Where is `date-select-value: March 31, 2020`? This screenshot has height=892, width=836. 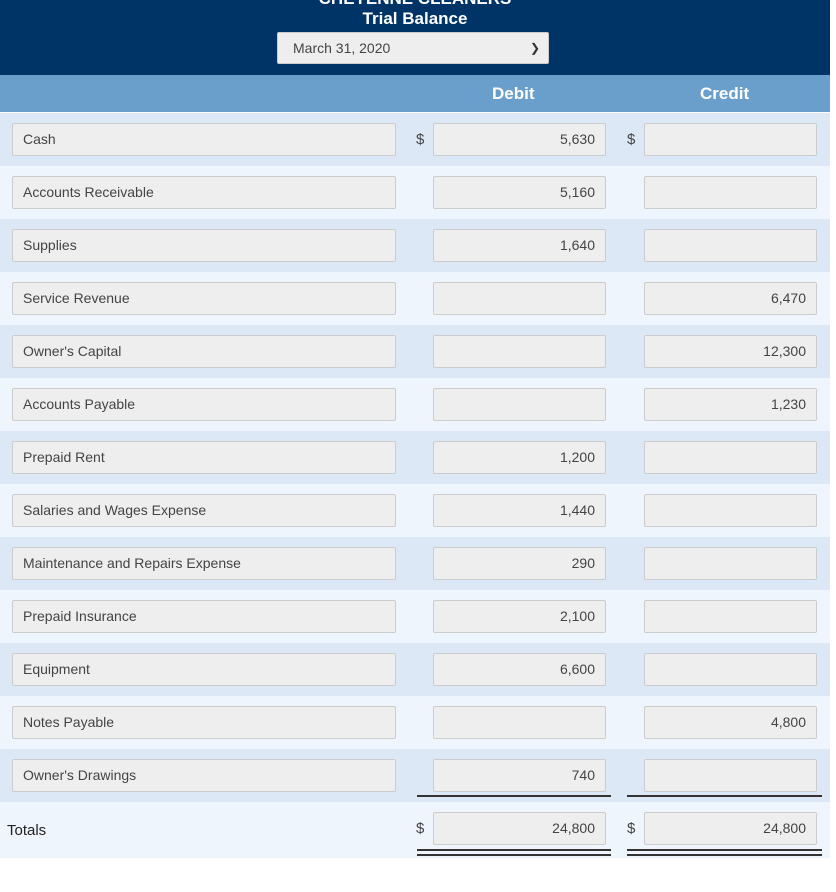 date-select-value: March 31, 2020 is located at coordinates (342, 48).